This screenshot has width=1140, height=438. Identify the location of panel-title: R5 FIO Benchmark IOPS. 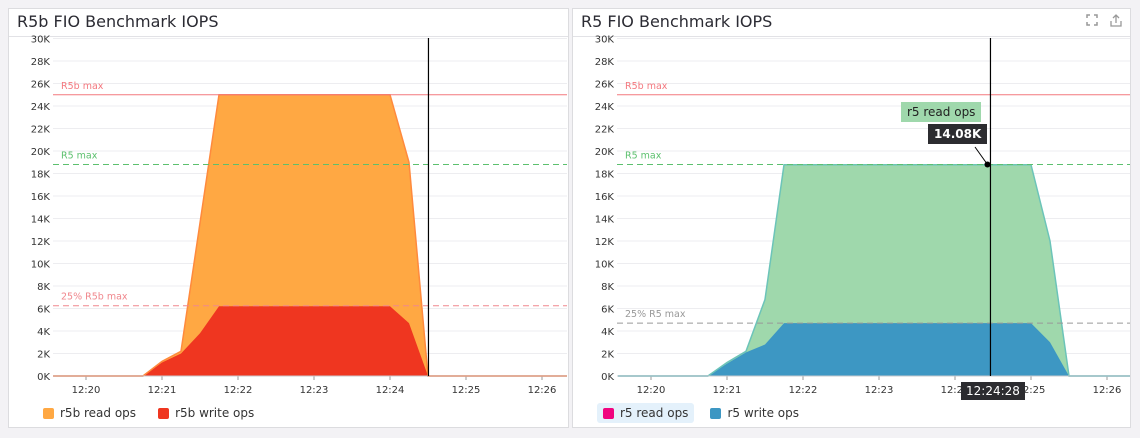
(677, 21).